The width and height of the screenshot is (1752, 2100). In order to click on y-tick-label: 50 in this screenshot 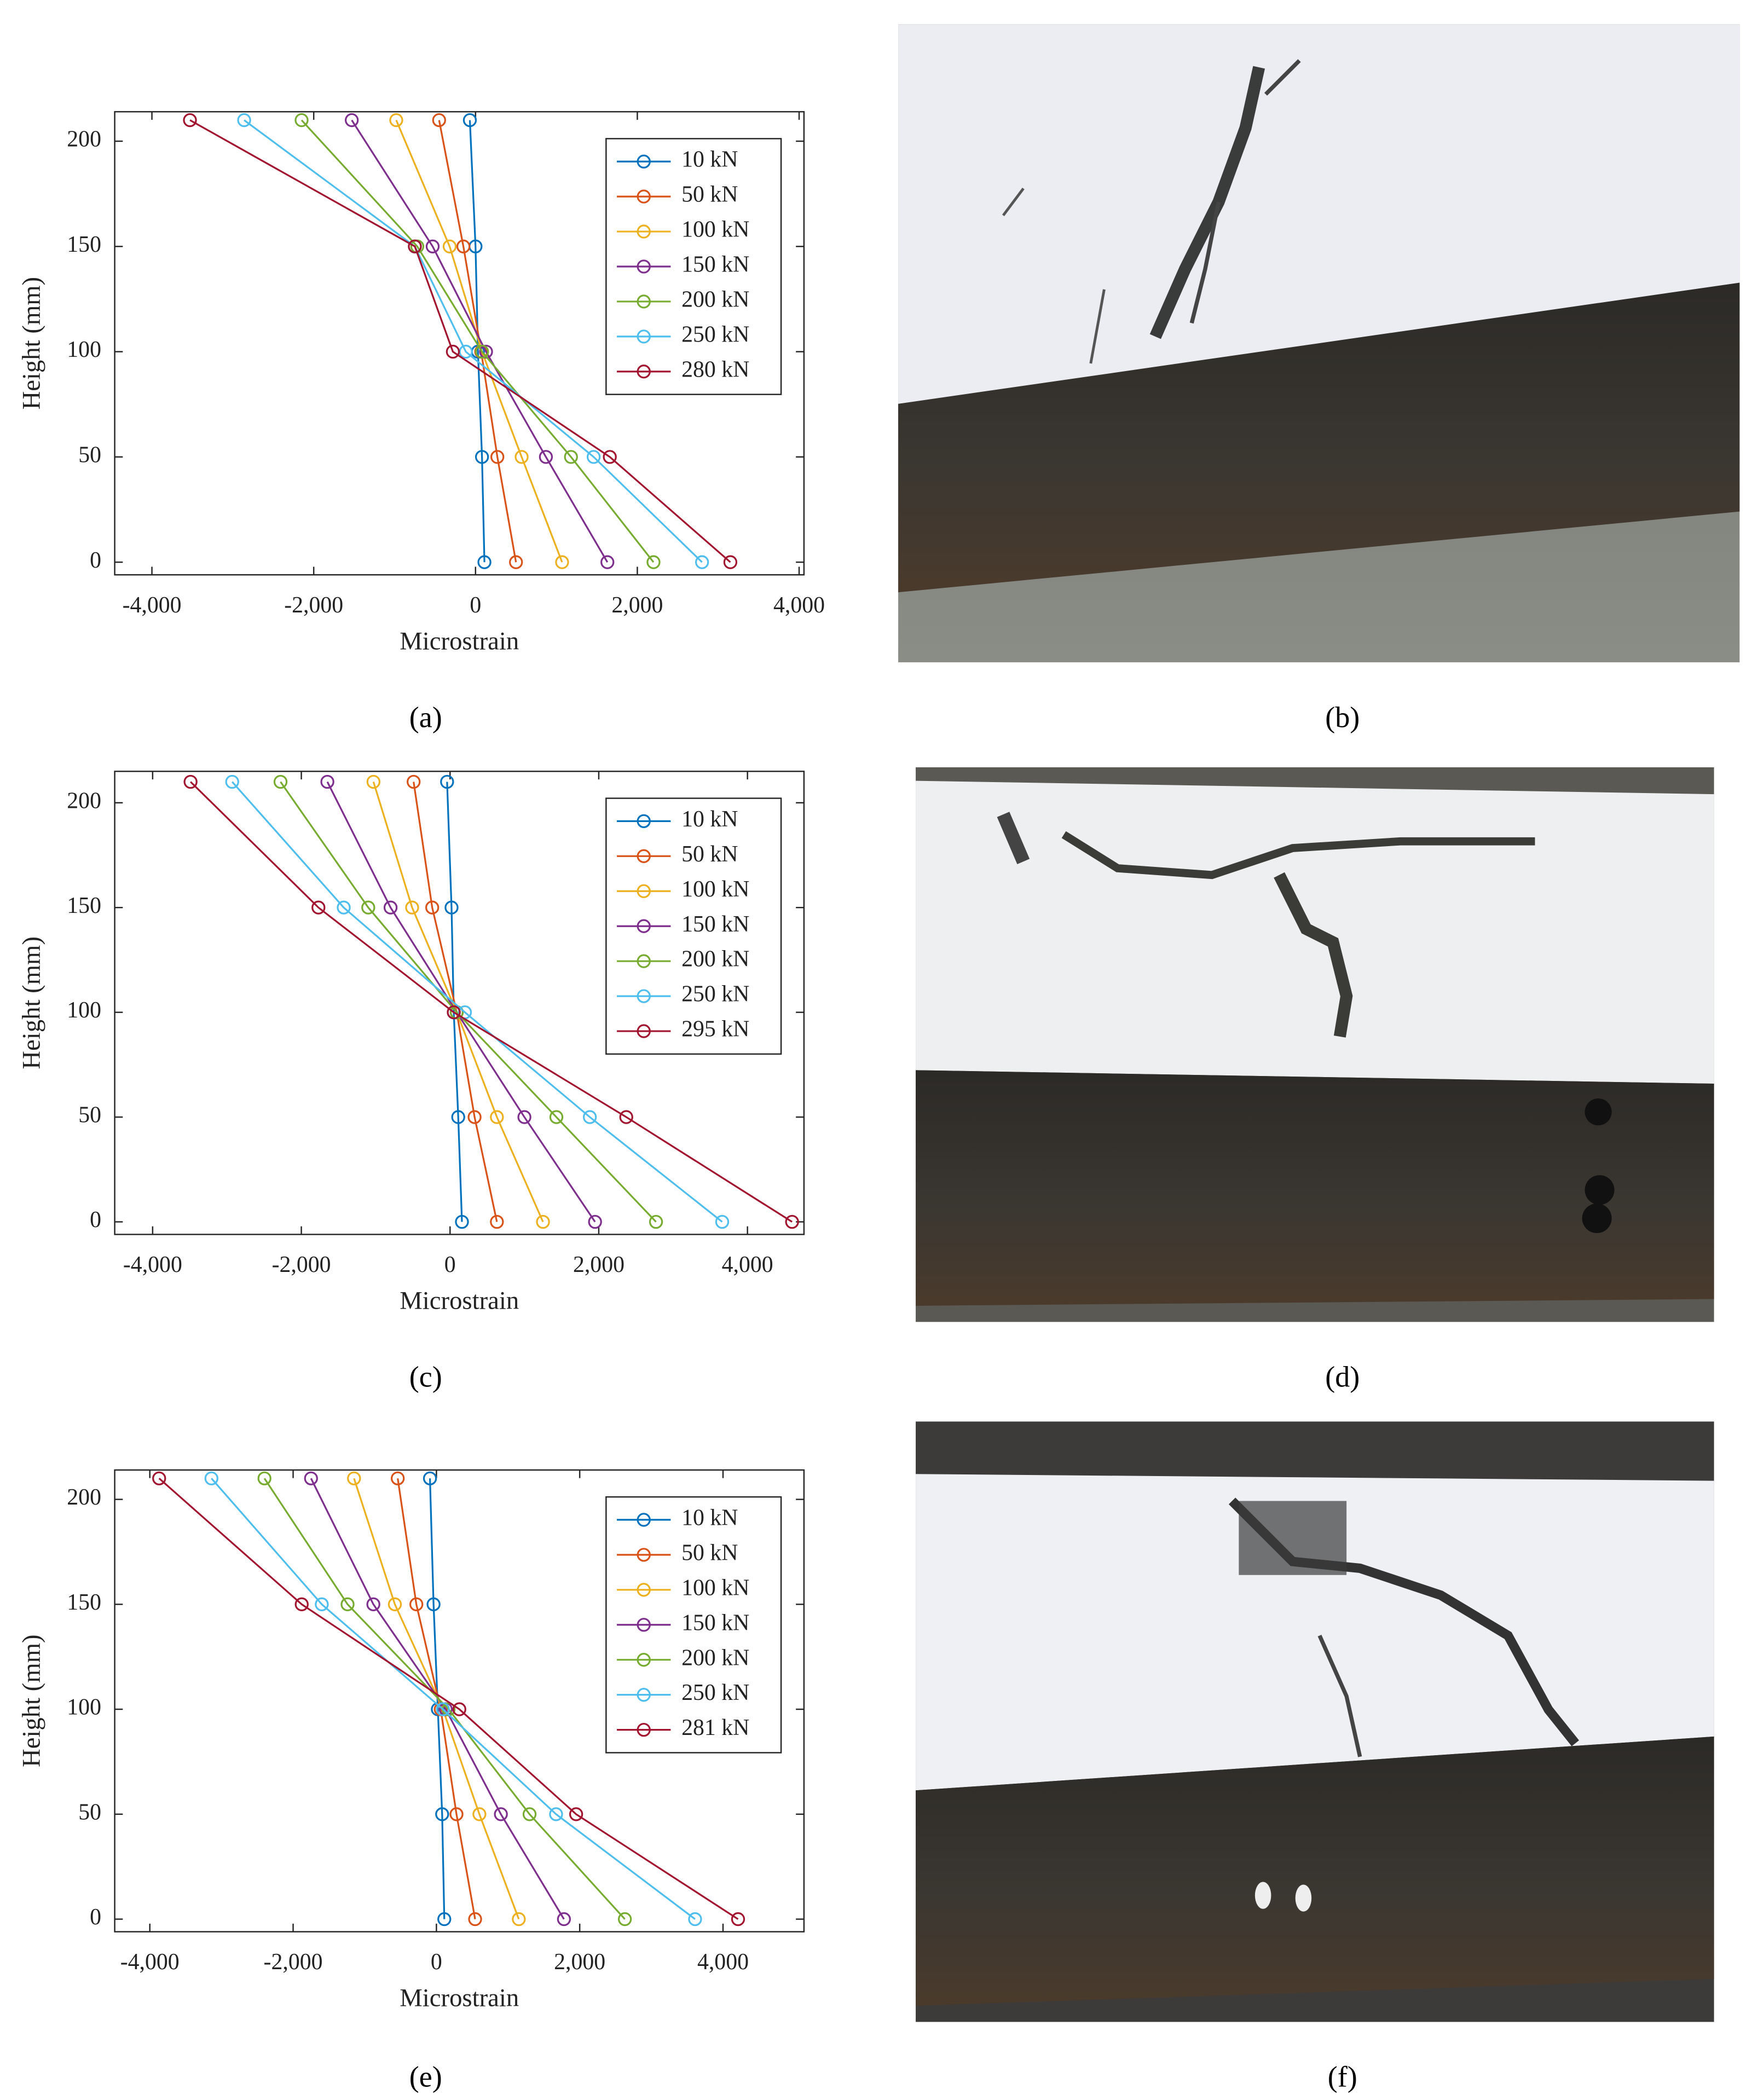, I will do `click(90, 1812)`.